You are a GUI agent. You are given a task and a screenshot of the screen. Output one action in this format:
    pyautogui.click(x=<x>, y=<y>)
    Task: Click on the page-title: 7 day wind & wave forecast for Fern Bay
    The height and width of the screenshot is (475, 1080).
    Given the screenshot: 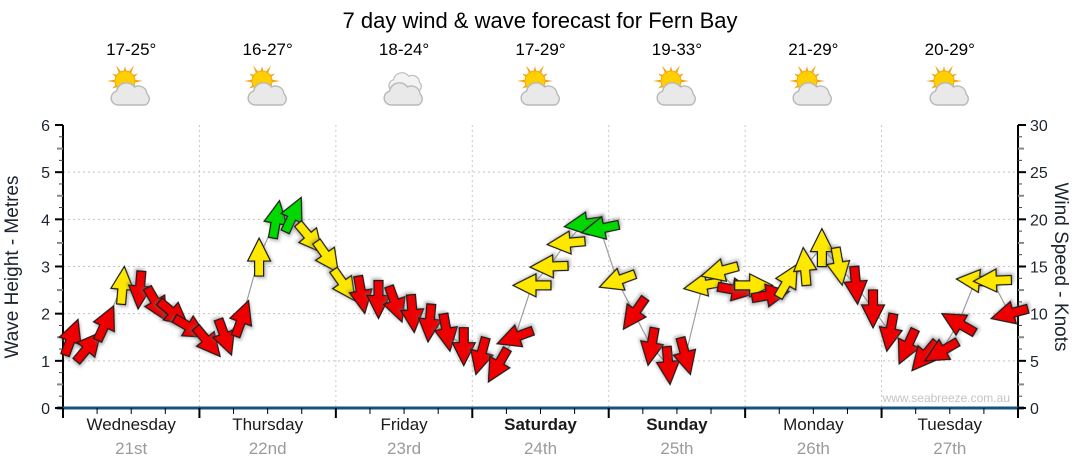 What is the action you would take?
    pyautogui.click(x=540, y=20)
    